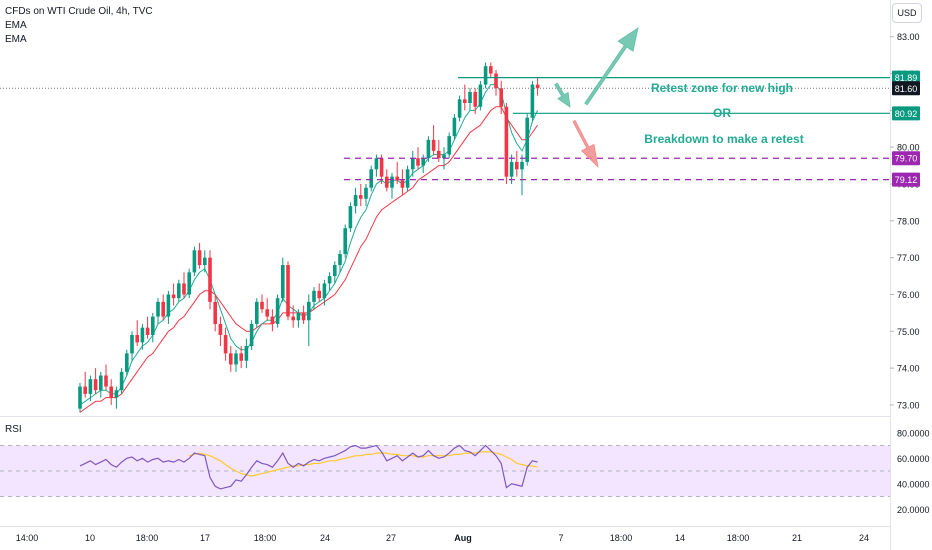 The height and width of the screenshot is (550, 932). I want to click on price-tick-label: 77.00, so click(908, 258).